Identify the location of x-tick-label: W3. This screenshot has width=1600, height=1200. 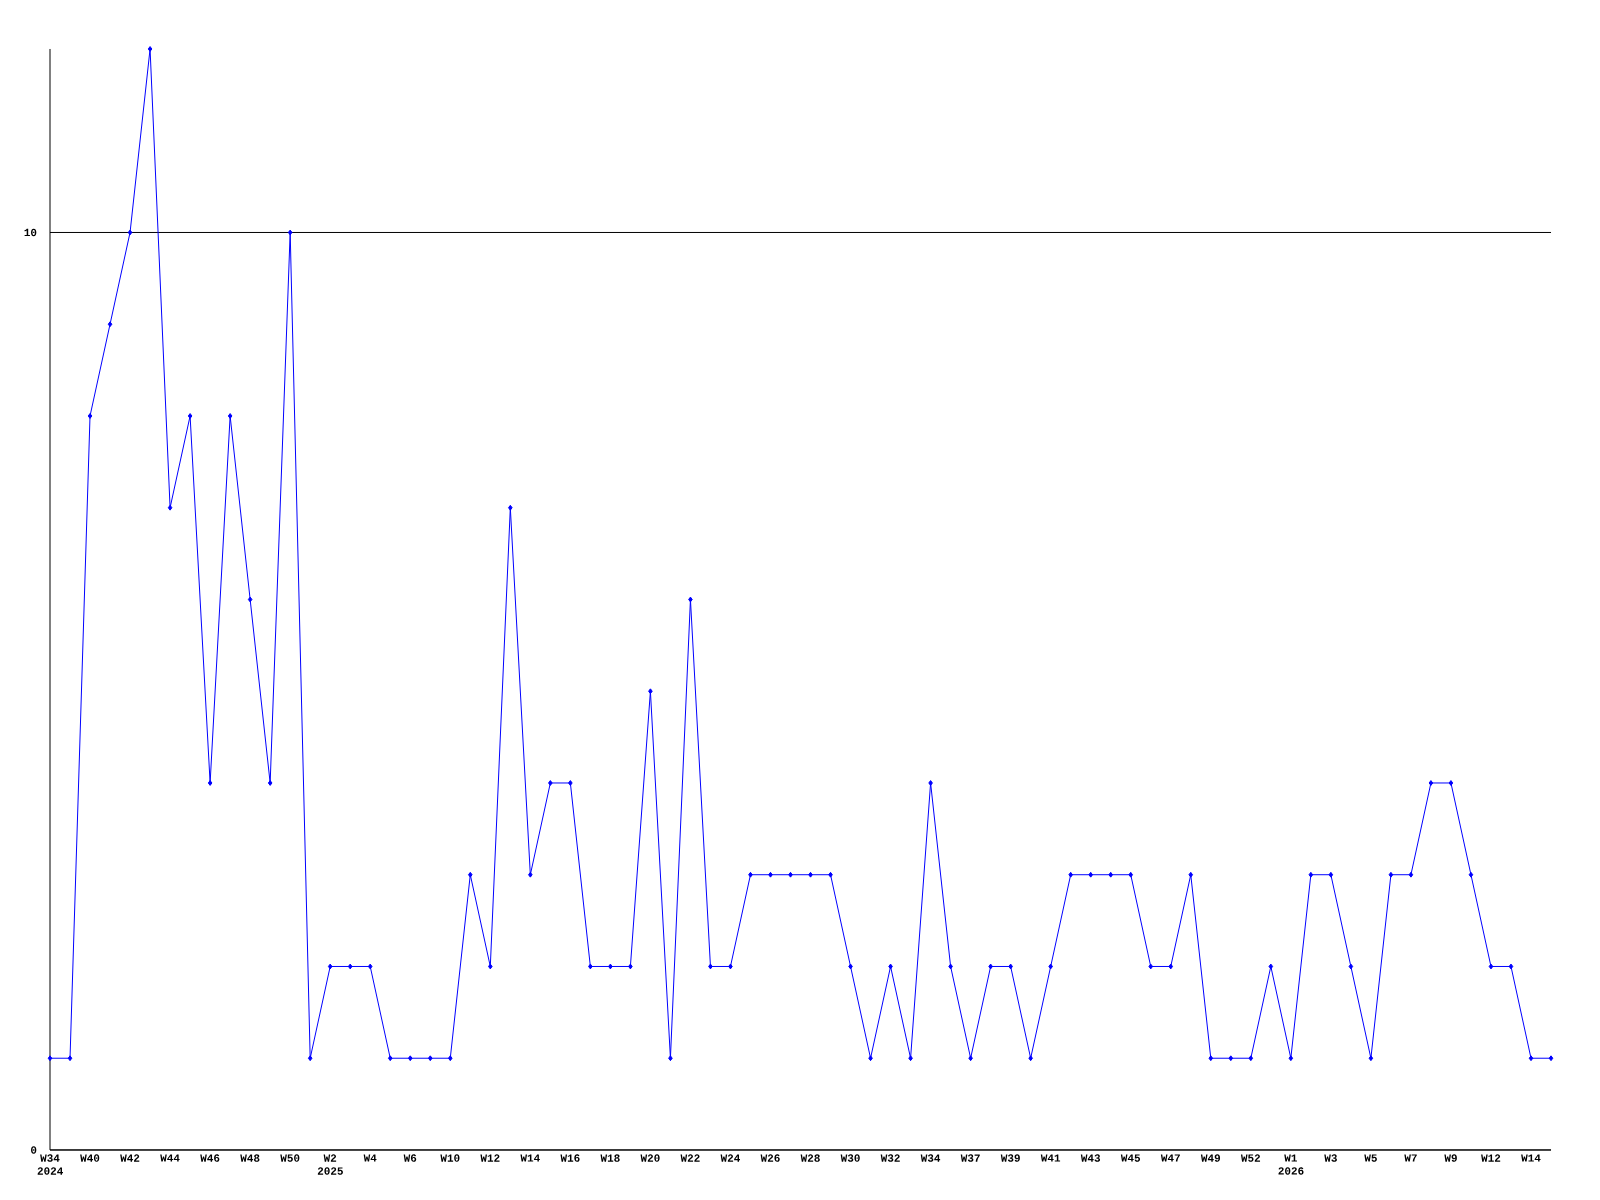
(1330, 1158).